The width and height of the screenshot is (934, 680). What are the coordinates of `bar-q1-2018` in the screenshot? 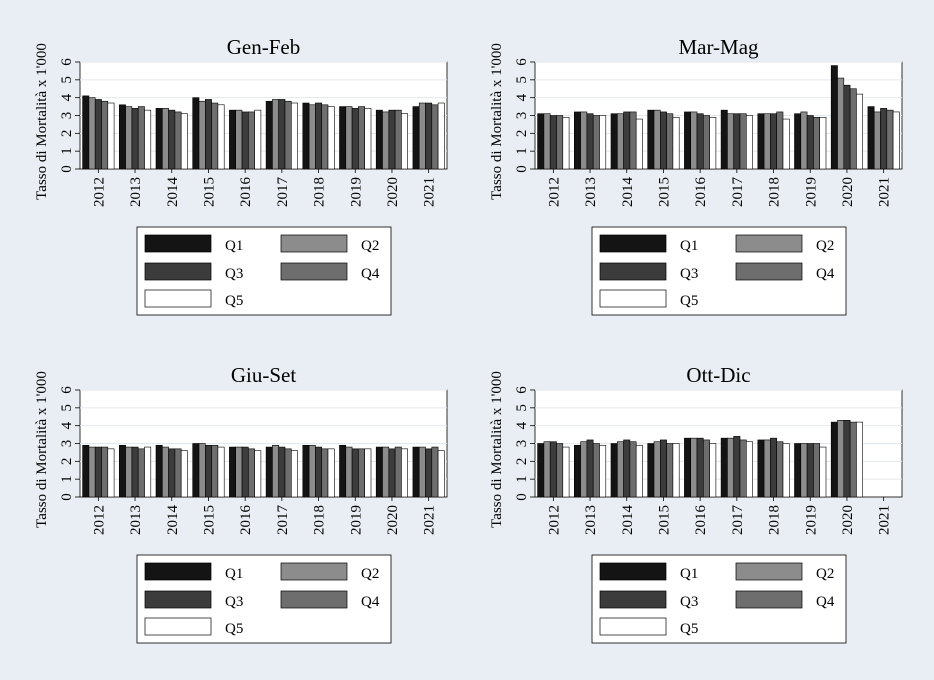 It's located at (761, 468).